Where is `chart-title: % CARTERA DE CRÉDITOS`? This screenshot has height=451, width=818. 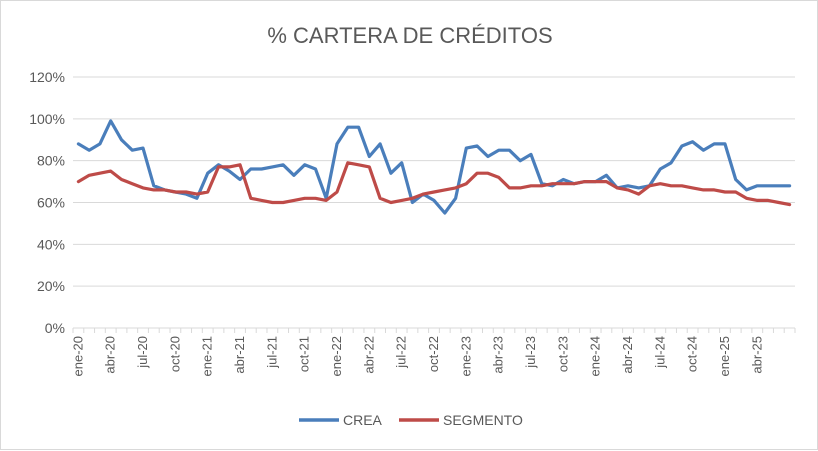
chart-title: % CARTERA DE CRÉDITOS is located at coordinates (409, 35).